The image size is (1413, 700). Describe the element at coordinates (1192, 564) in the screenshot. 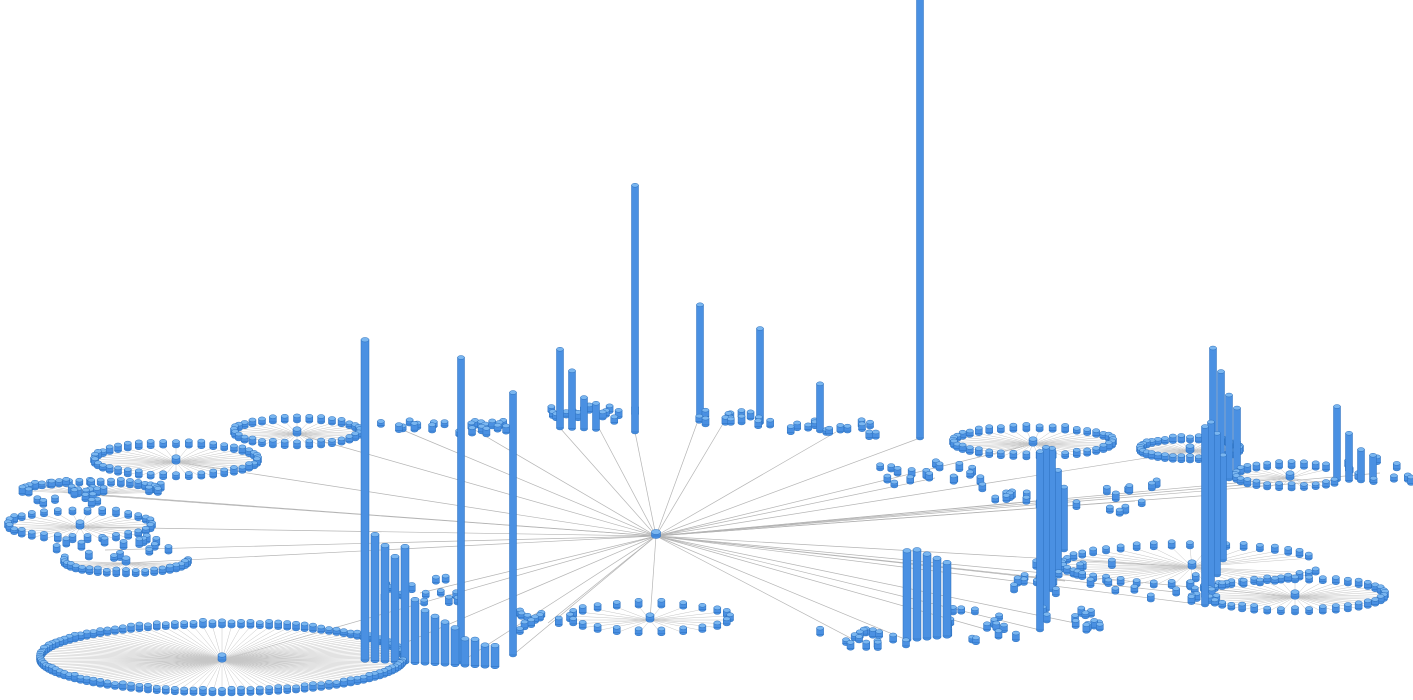

I see `hub-node-c09` at that location.